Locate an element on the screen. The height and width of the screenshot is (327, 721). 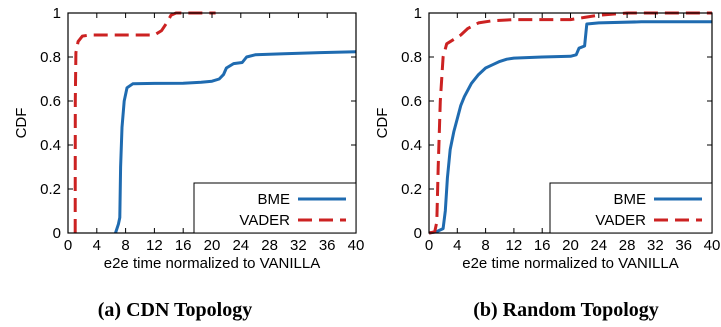
series-line-vader is located at coordinates (144, 122).